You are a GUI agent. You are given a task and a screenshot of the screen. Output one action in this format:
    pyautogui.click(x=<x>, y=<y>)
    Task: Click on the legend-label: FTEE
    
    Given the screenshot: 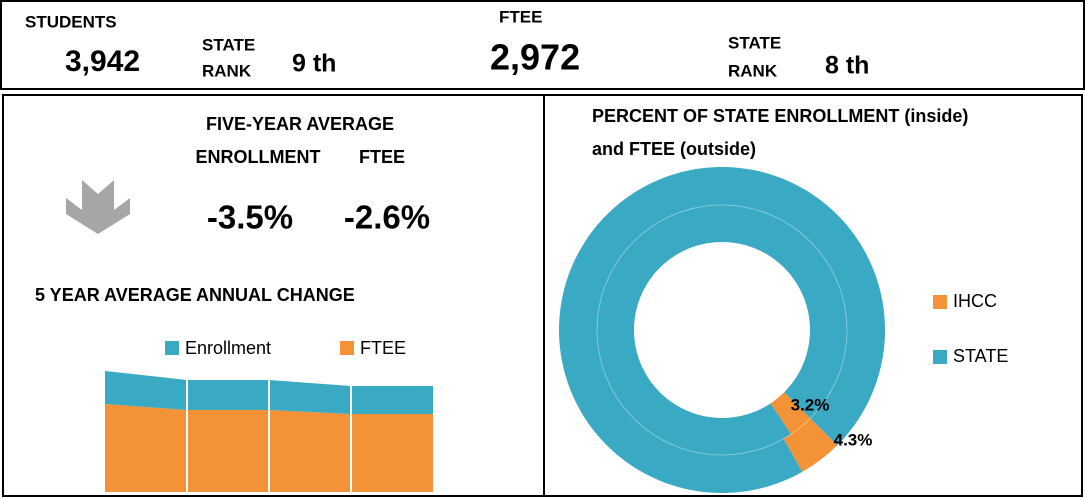 What is the action you would take?
    pyautogui.click(x=383, y=348)
    